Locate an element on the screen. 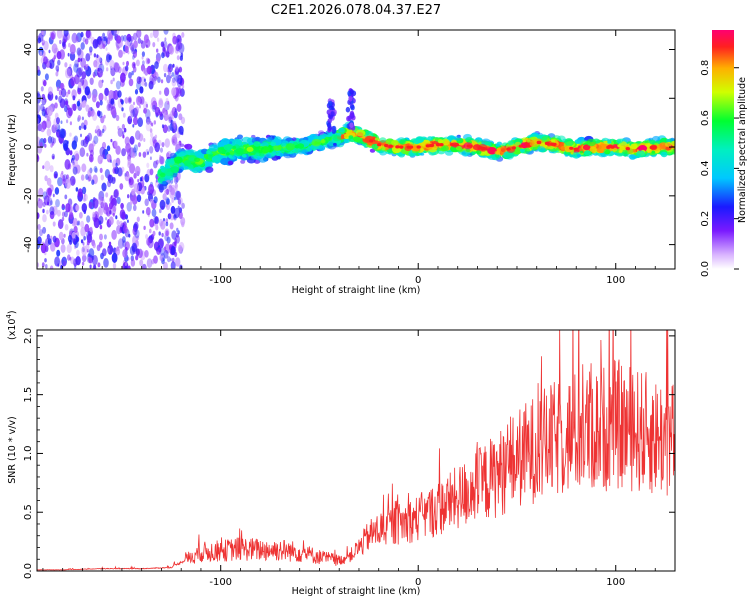 This screenshot has width=750, height=600. spectrogram-y-tick-label: 40 is located at coordinates (28, 49).